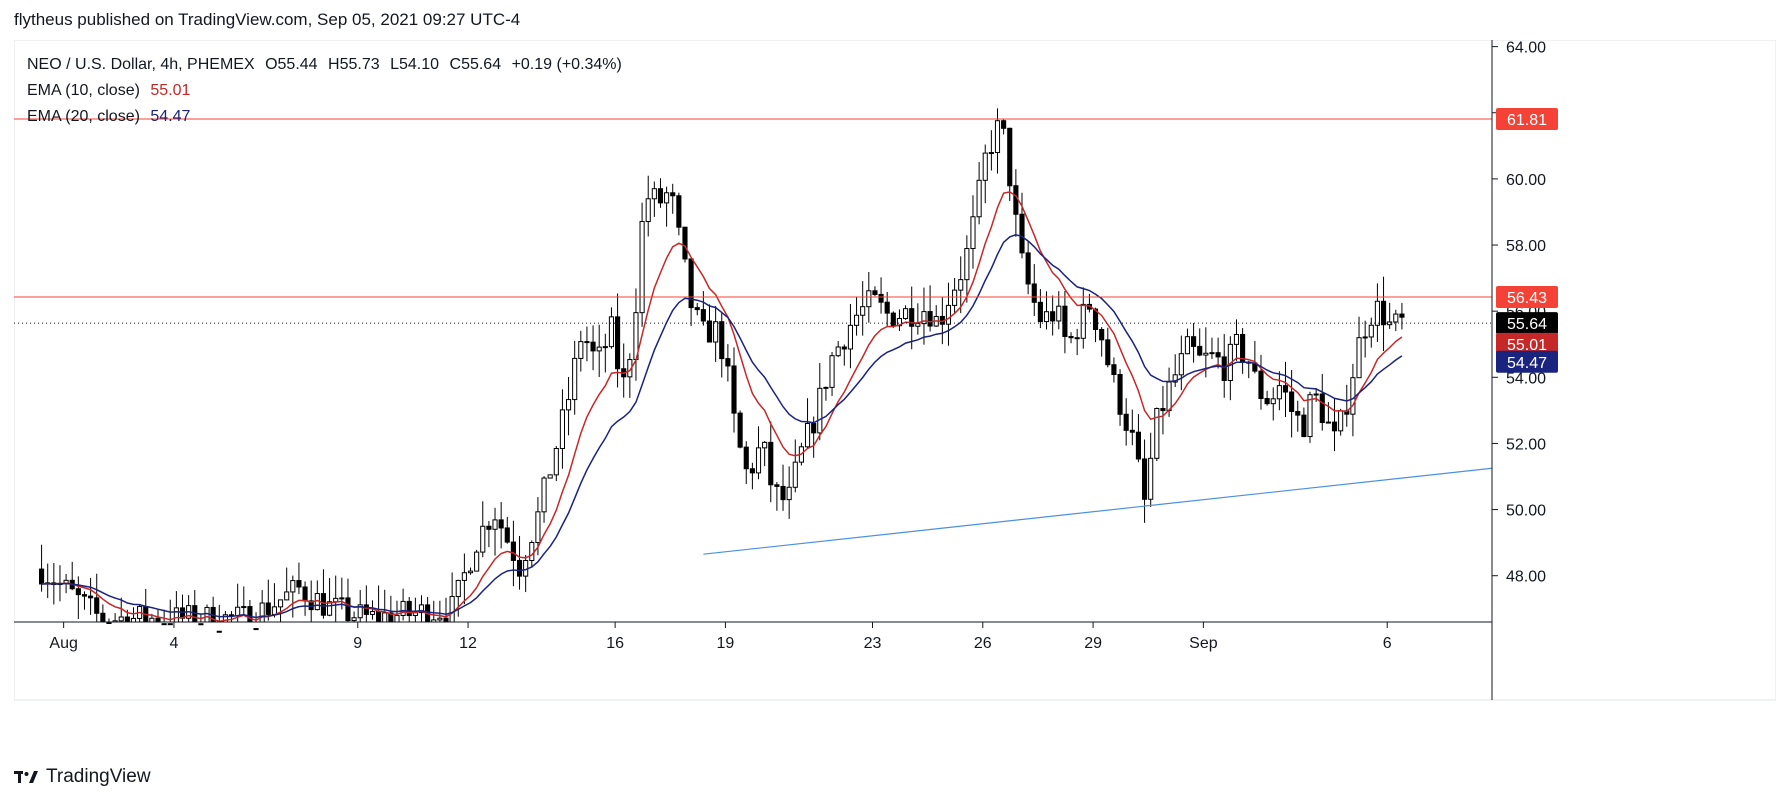  I want to click on legend-ema10-label: EMA (10, close), so click(83, 90).